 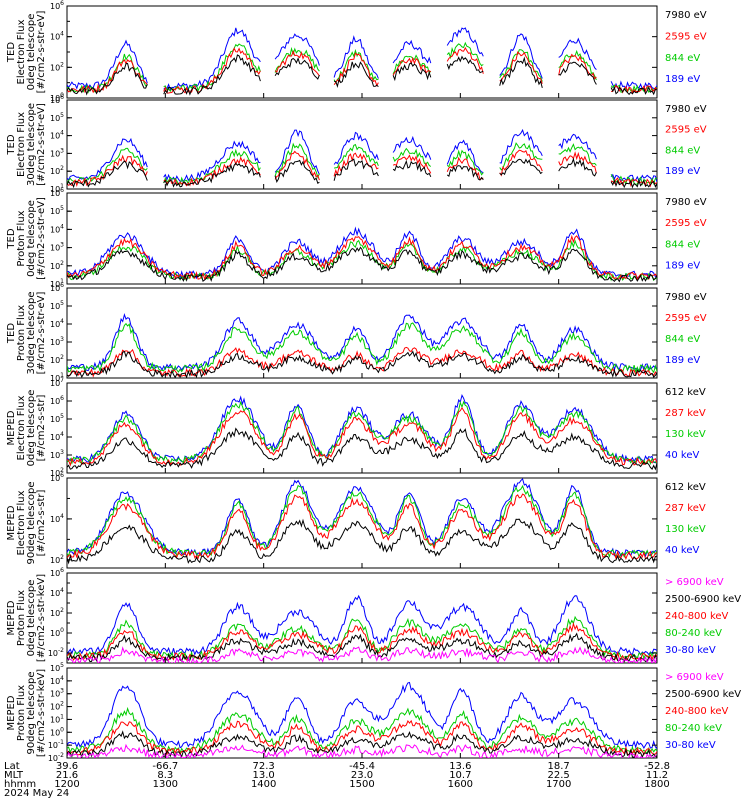 What do you see at coordinates (685, 487) in the screenshot?
I see `legend-entry: 612 keV` at bounding box center [685, 487].